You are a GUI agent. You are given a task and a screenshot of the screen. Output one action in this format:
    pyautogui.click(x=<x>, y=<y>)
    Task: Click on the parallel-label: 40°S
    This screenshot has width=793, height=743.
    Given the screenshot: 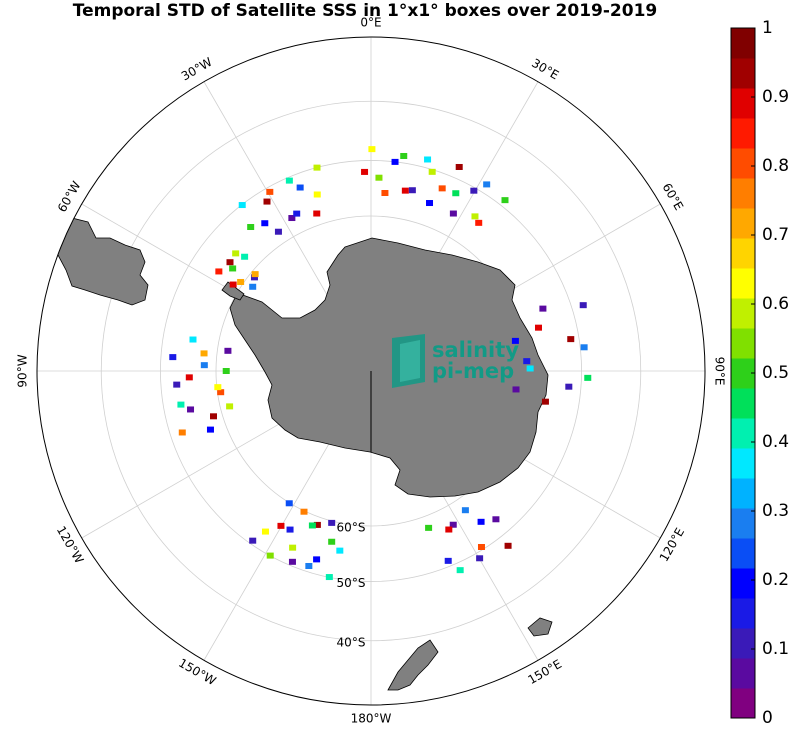 What is the action you would take?
    pyautogui.click(x=351, y=642)
    